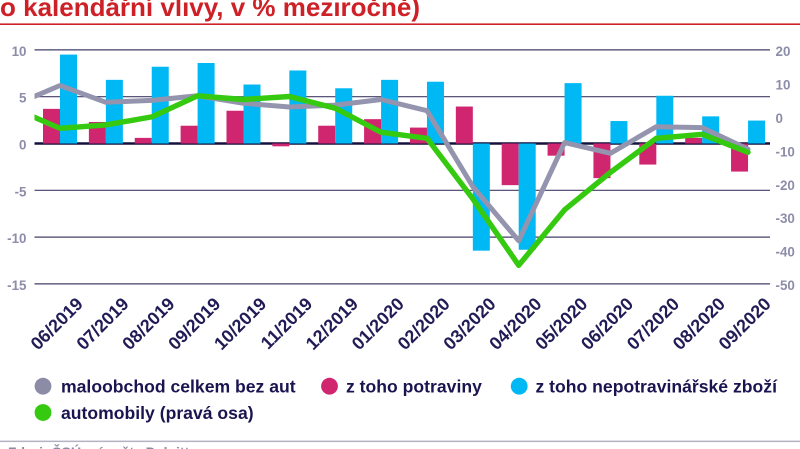 Image resolution: width=800 pixels, height=449 pixels. I want to click on svg-text: z toho potraviny, so click(414, 387).